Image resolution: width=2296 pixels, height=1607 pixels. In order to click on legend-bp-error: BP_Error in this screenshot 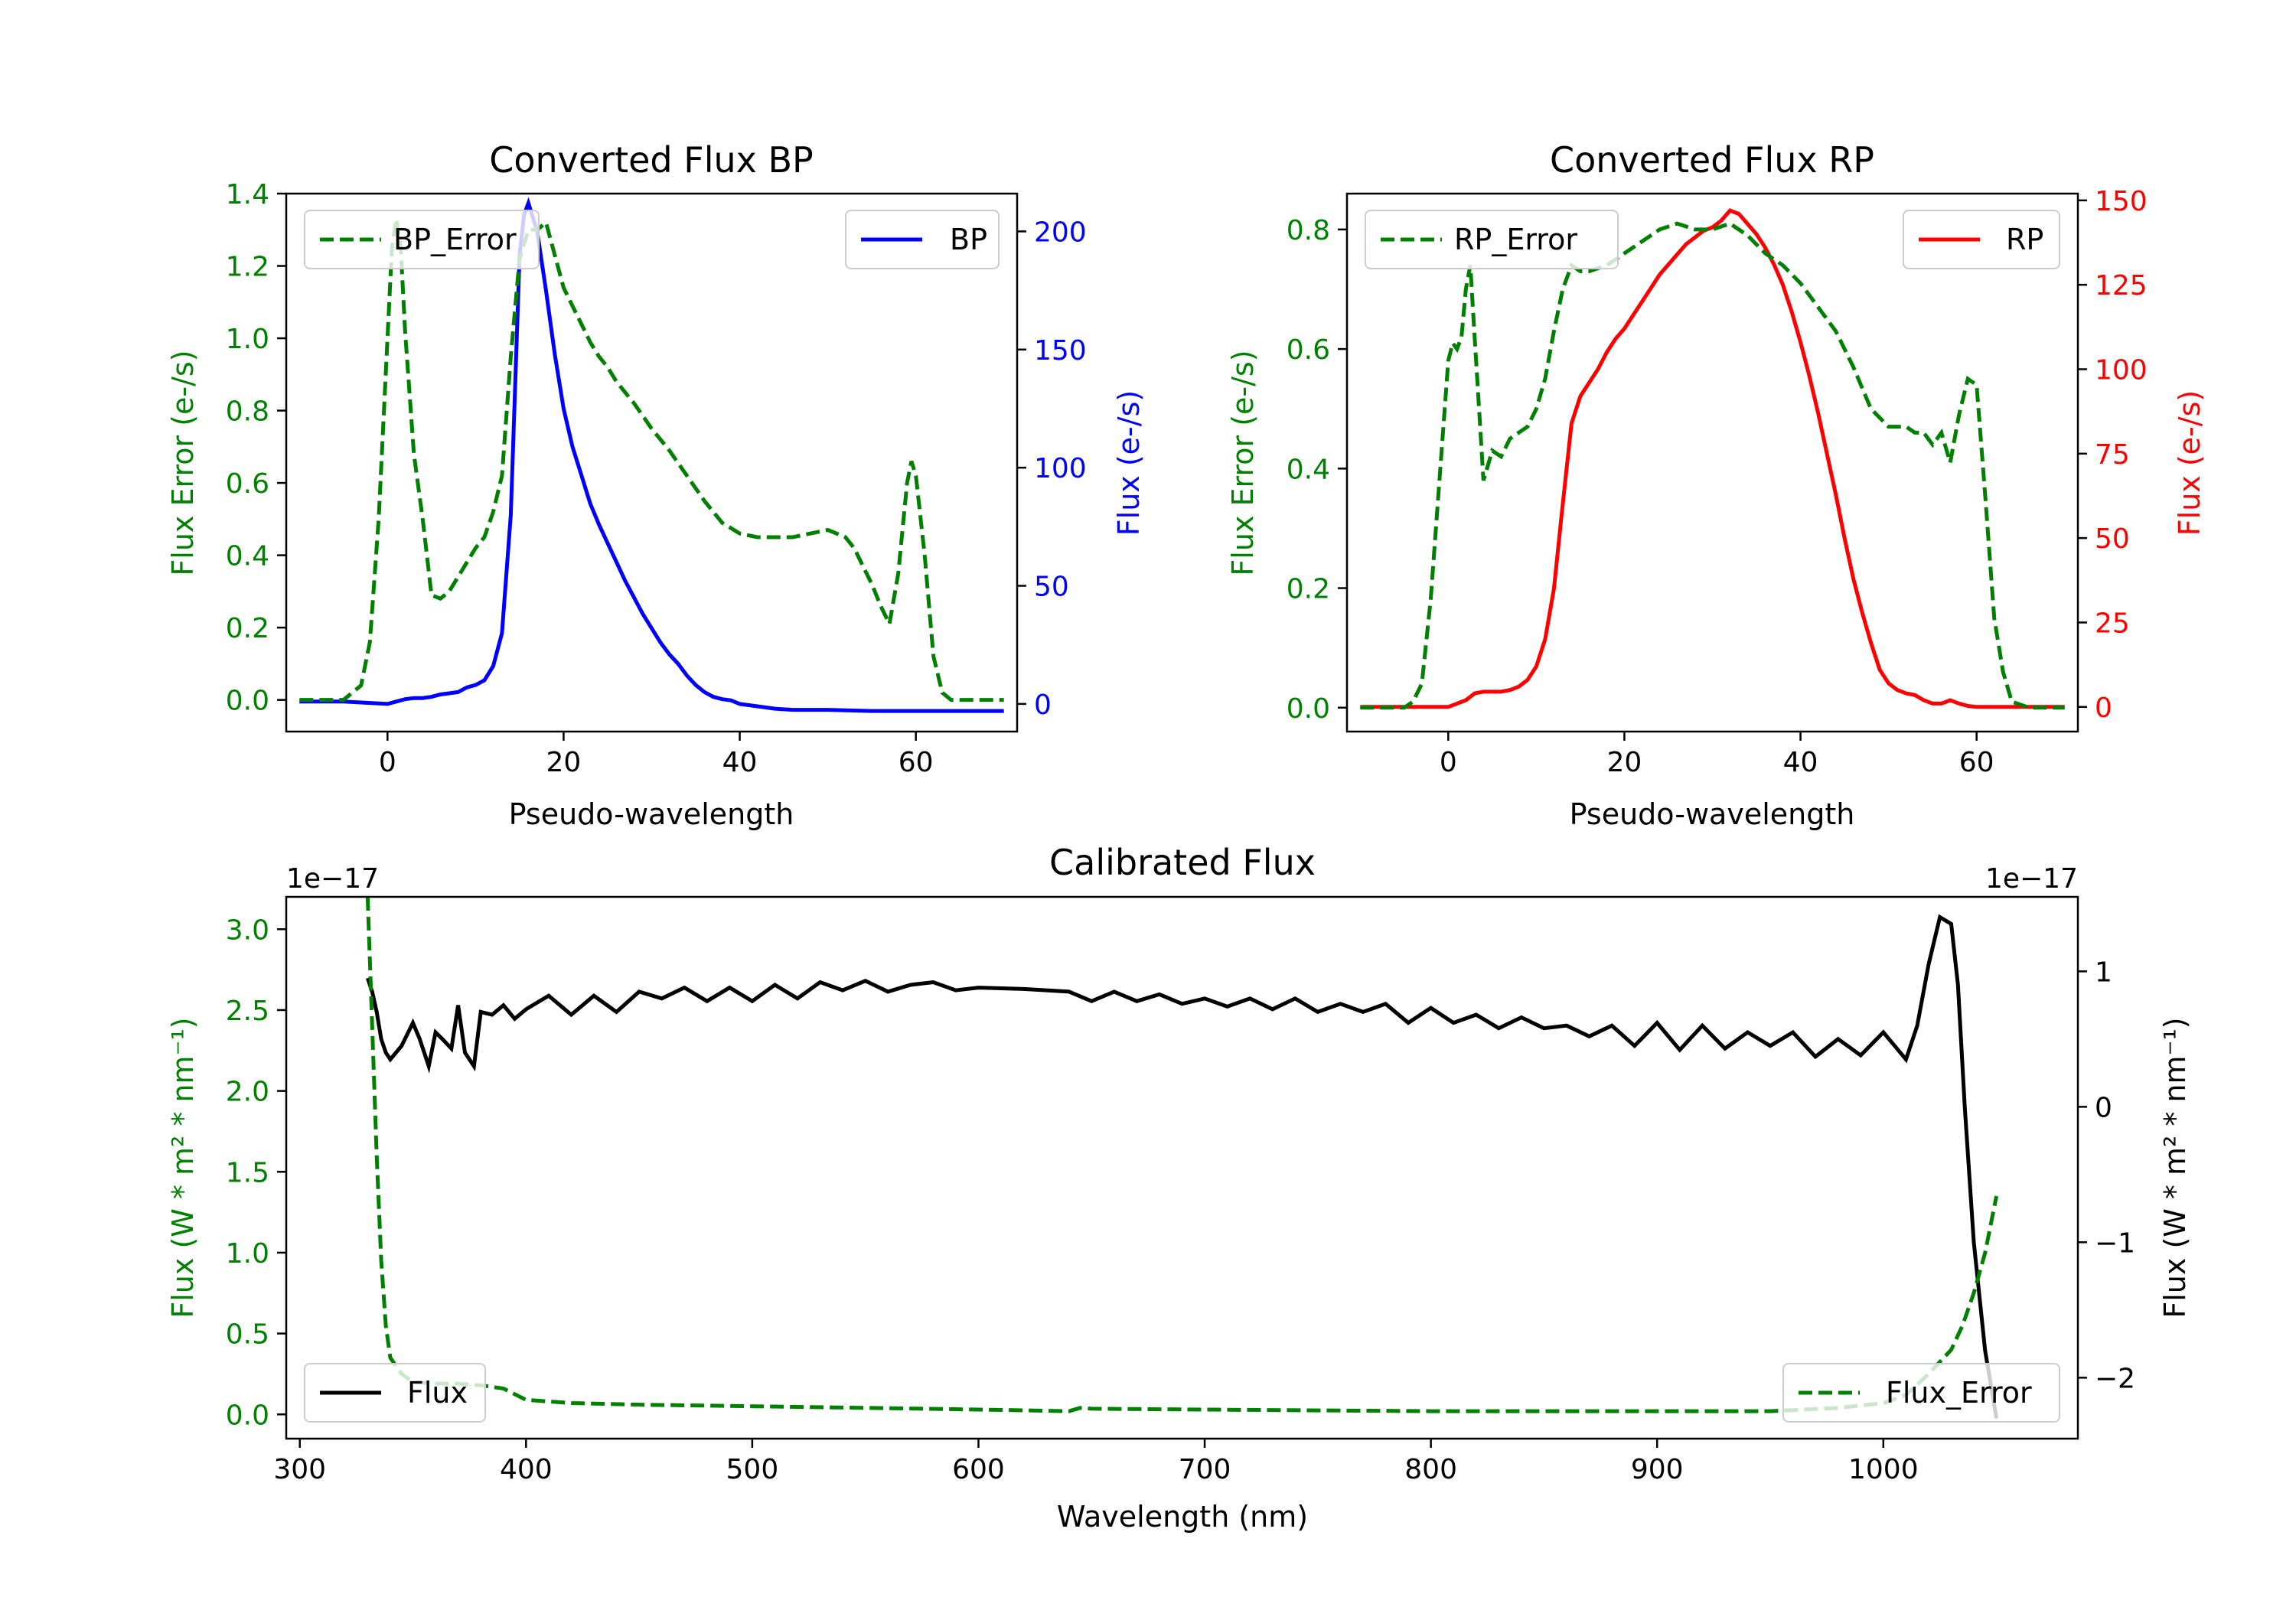, I will do `click(422, 239)`.